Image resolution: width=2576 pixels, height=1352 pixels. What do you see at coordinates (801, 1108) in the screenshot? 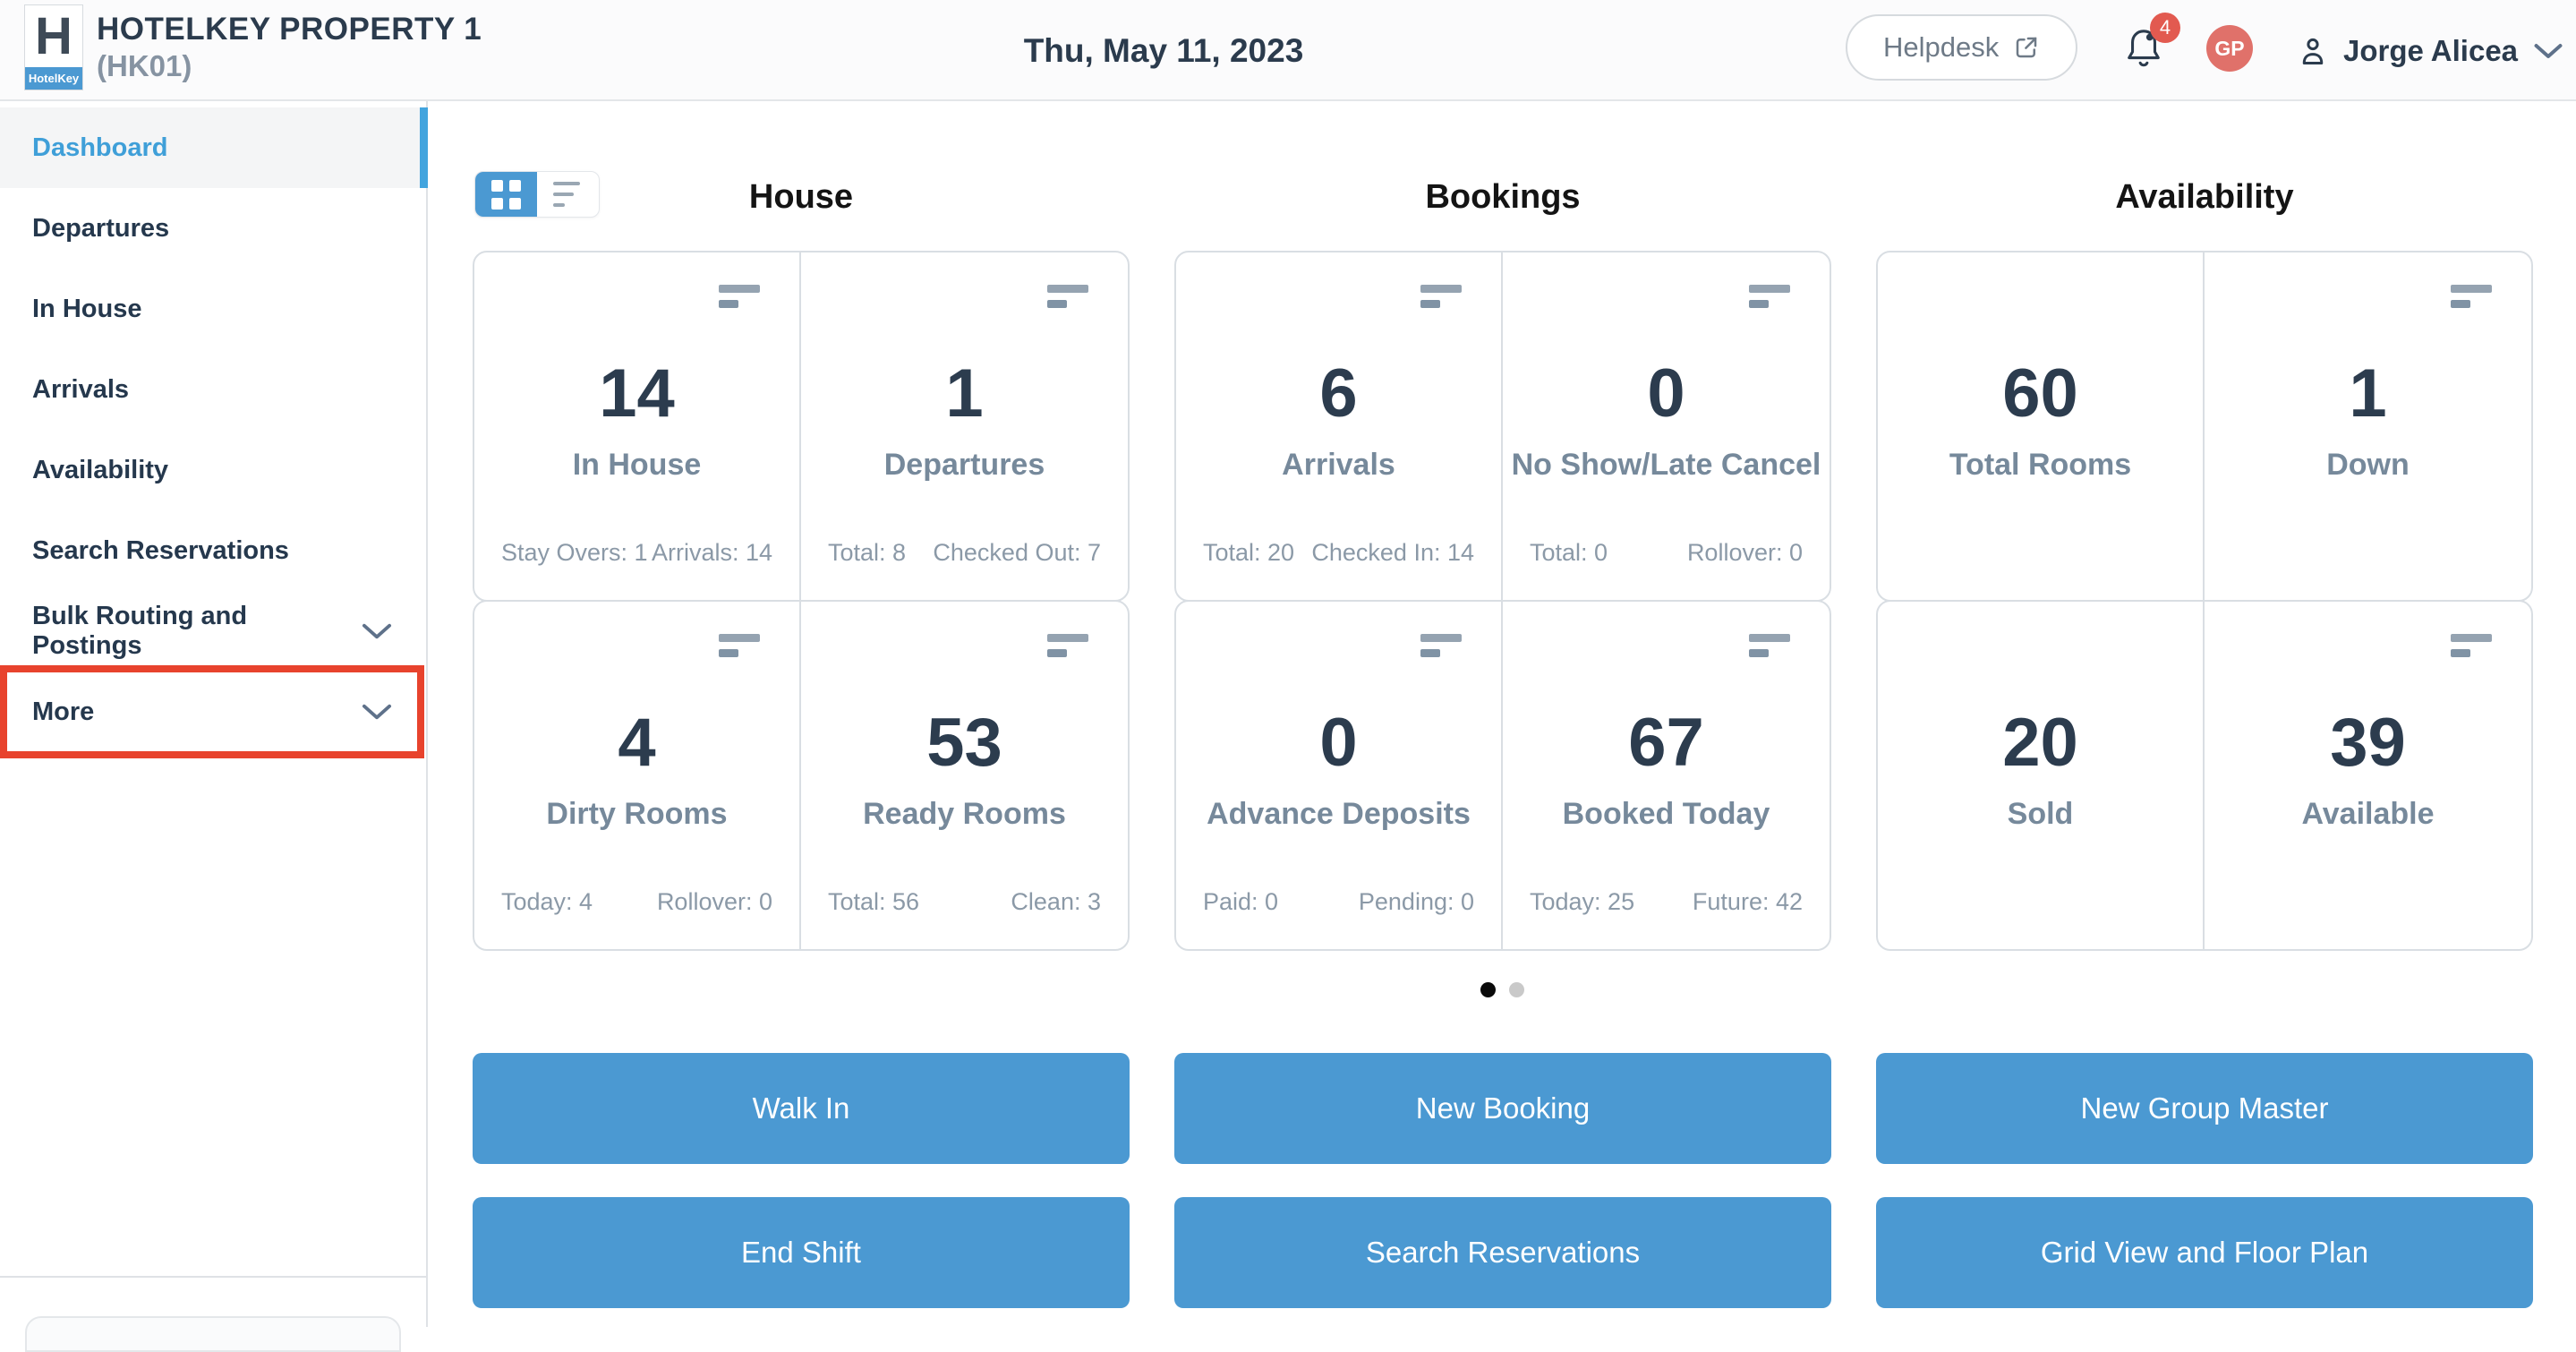
I see `walk-in-button: Walk In` at bounding box center [801, 1108].